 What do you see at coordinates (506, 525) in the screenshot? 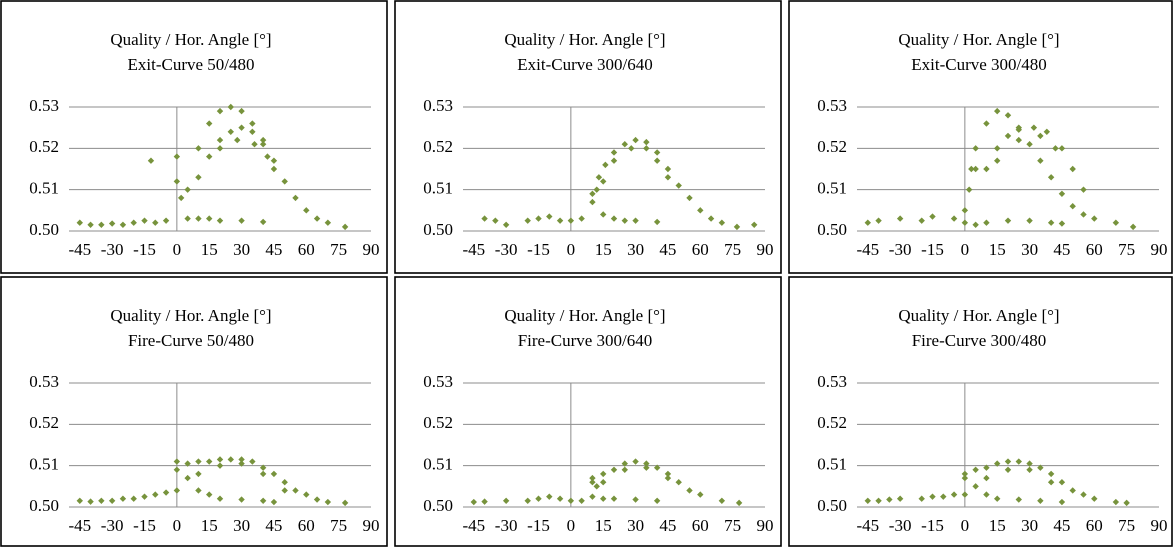
I see `x-tick-label: -30` at bounding box center [506, 525].